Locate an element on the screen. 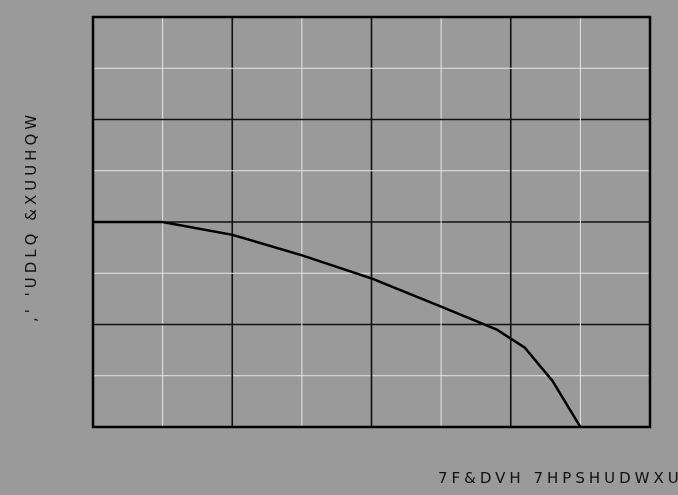 The width and height of the screenshot is (678, 495). y-axis-label: ,' 'UDLQ &XUUHQW is located at coordinates (31, 216).